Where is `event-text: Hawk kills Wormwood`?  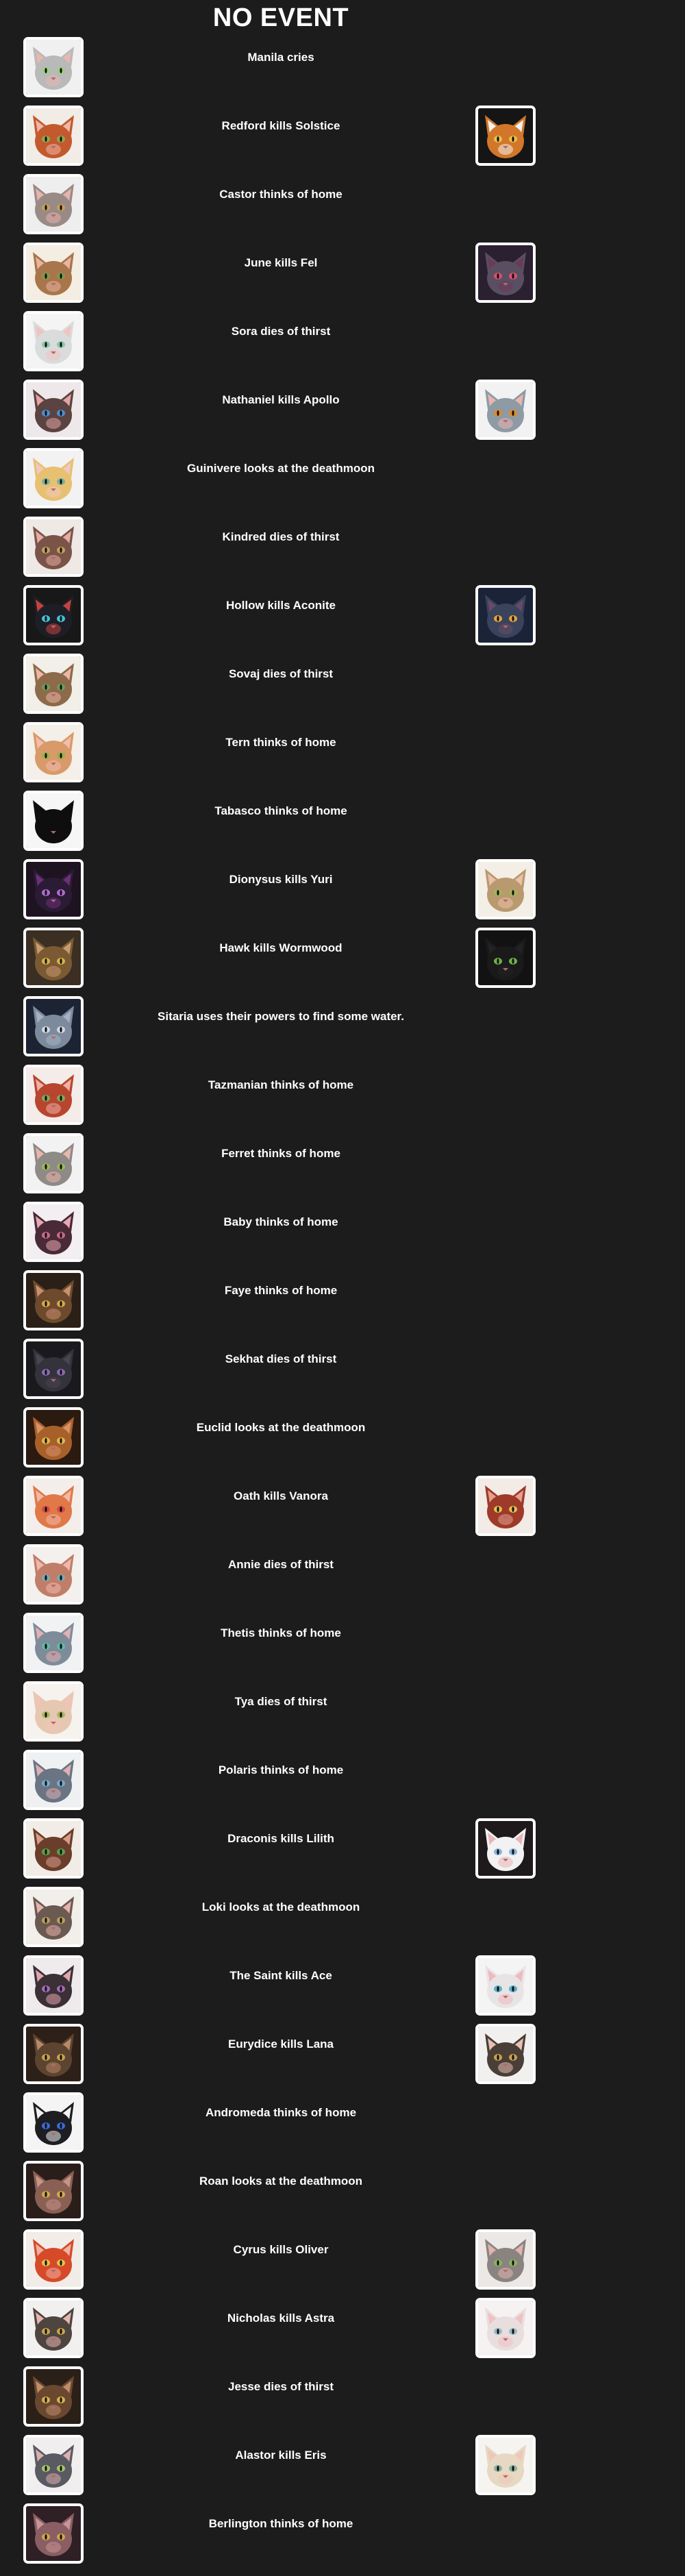 event-text: Hawk kills Wormwood is located at coordinates (280, 947).